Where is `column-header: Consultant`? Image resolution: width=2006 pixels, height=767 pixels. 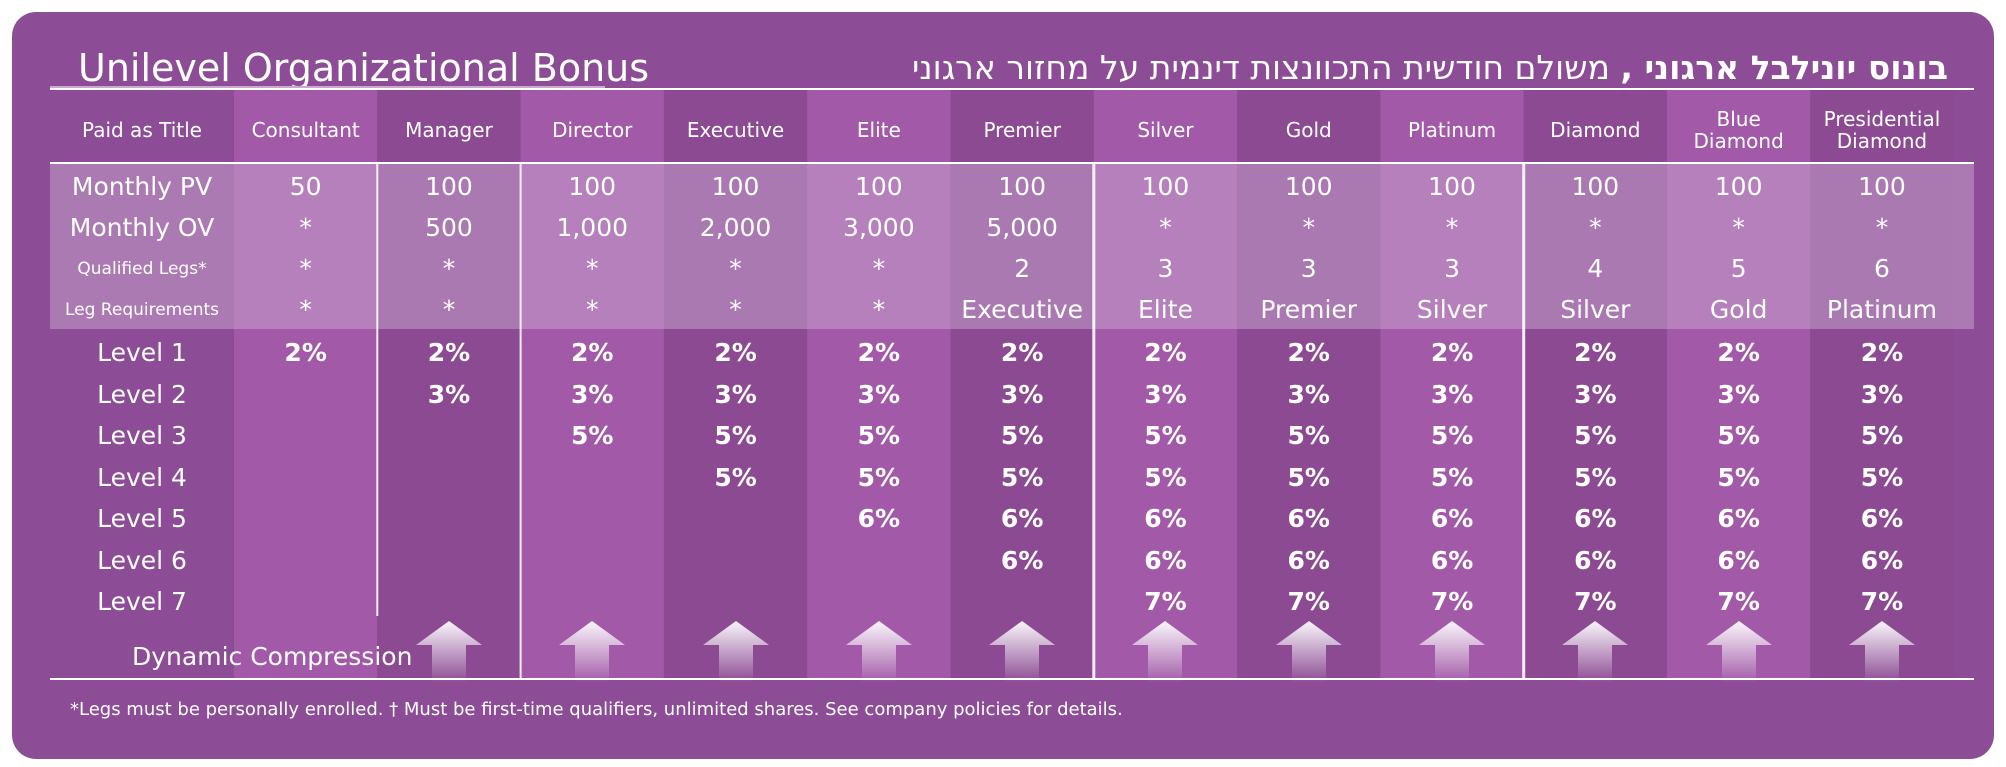
column-header: Consultant is located at coordinates (305, 130).